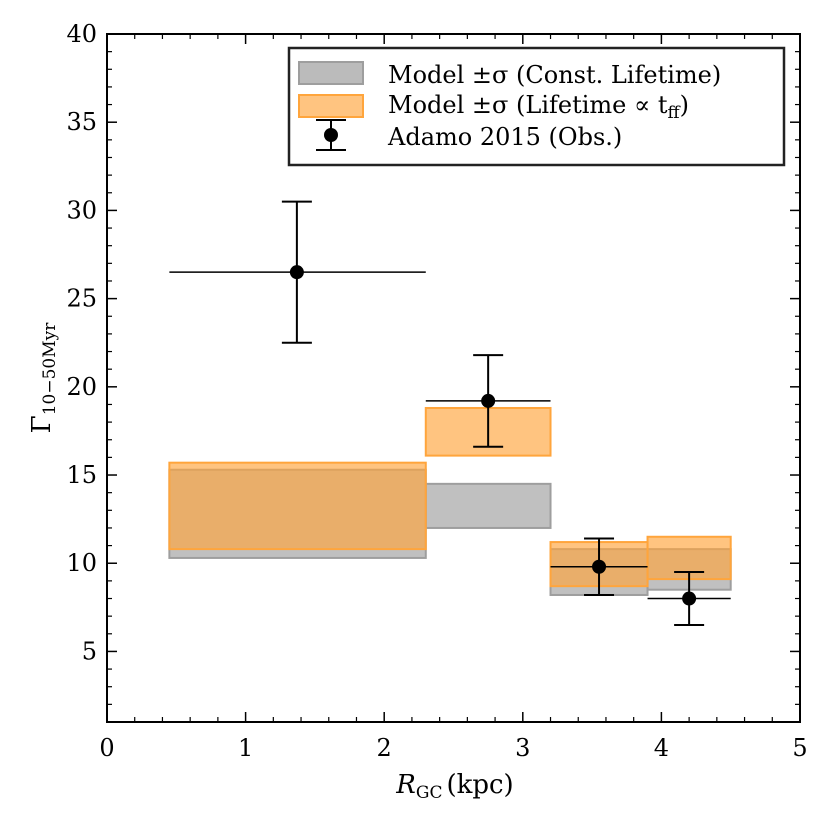 This screenshot has height=827, width=831. What do you see at coordinates (245, 748) in the screenshot?
I see `x-tick-label-1: 1` at bounding box center [245, 748].